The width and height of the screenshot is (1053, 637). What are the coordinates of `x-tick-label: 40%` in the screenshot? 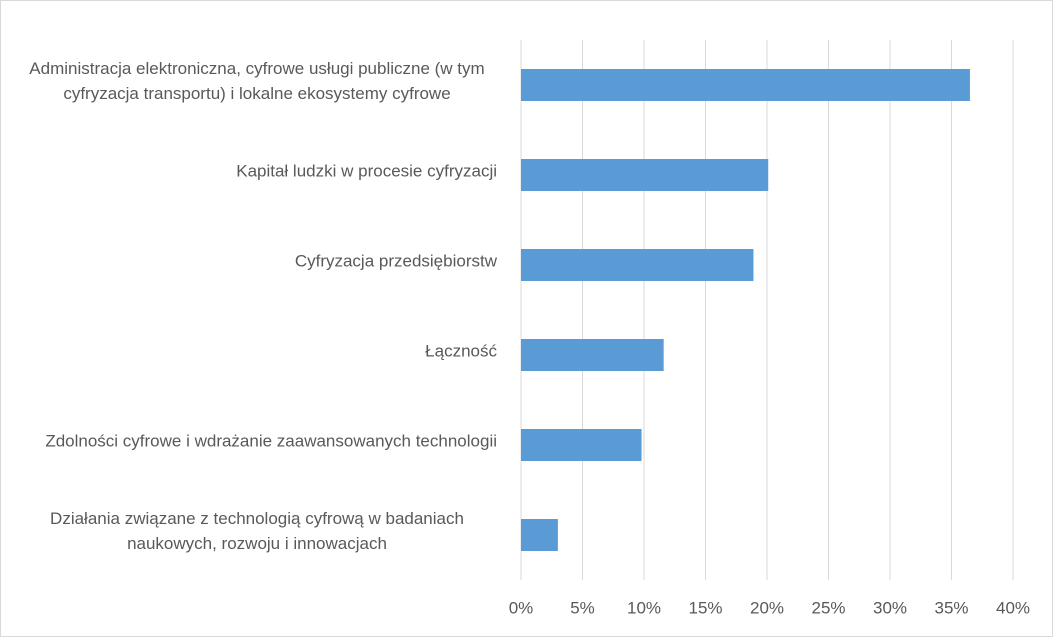 It's located at (1013, 607).